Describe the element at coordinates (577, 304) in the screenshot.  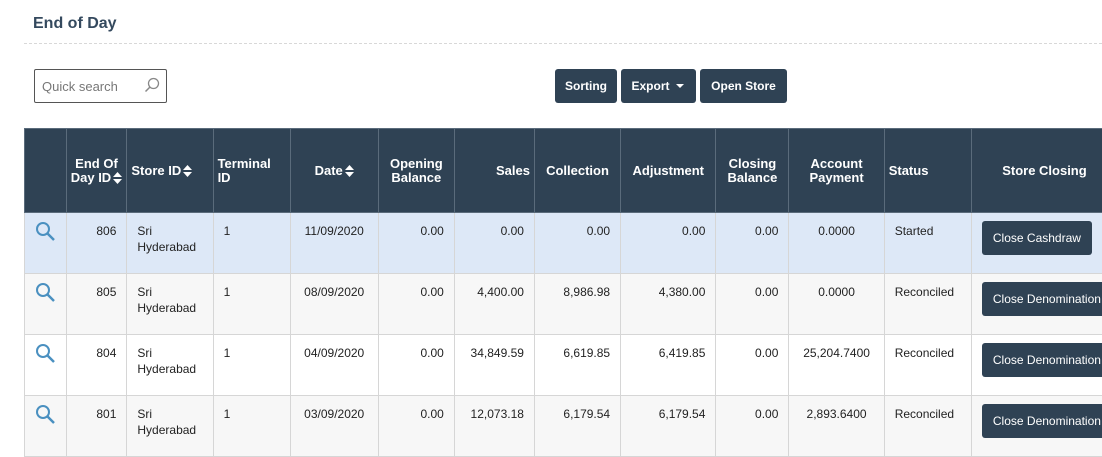
I see `table-cell: 8,986.98` at that location.